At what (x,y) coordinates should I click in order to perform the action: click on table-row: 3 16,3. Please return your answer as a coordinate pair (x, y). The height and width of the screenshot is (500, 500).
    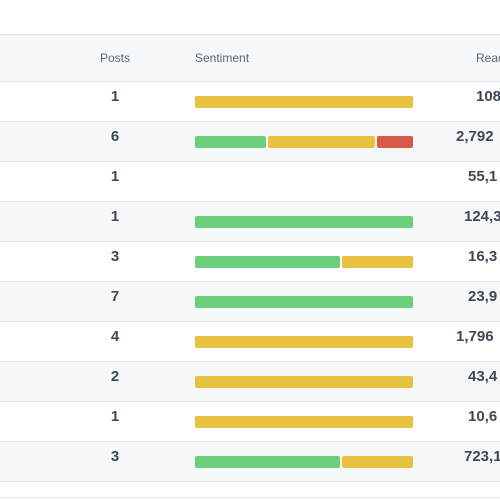
    Looking at the image, I should click on (250, 262).